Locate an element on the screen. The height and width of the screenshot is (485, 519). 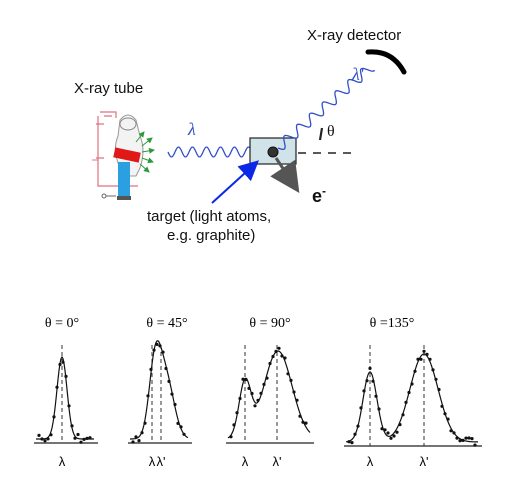
anode-block is located at coordinates (127, 155).